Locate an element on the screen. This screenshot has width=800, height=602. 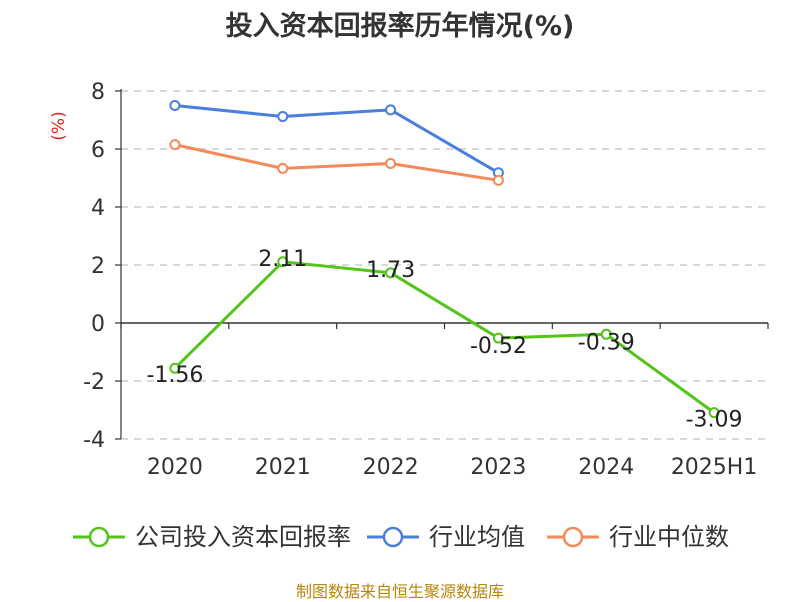
legend-item-0: 公司投入资本回报率 is located at coordinates (212, 537).